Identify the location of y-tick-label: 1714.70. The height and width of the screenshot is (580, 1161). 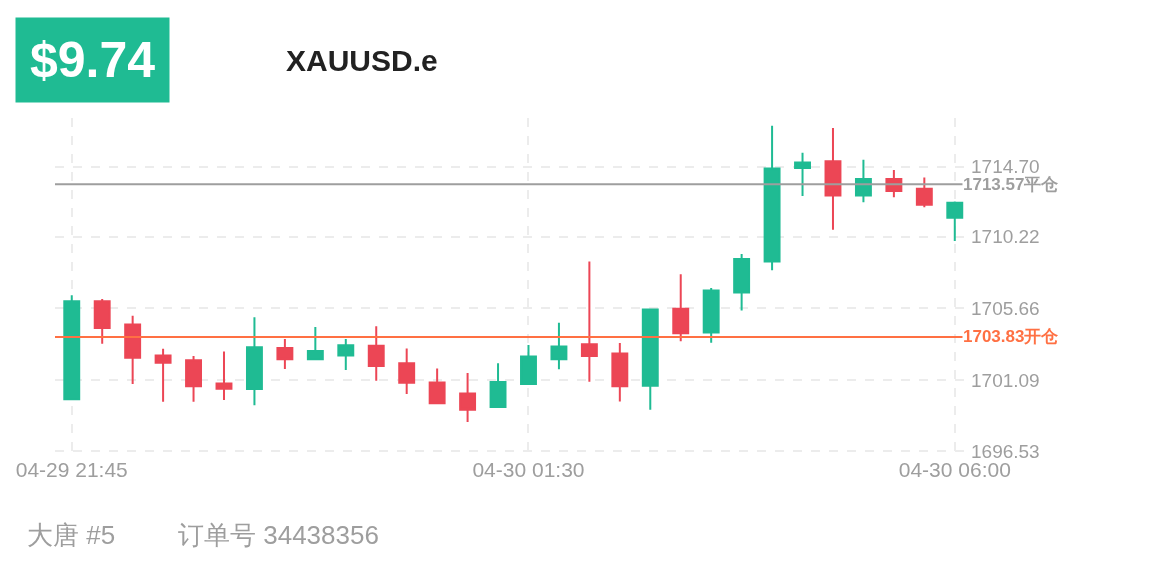
(1005, 167).